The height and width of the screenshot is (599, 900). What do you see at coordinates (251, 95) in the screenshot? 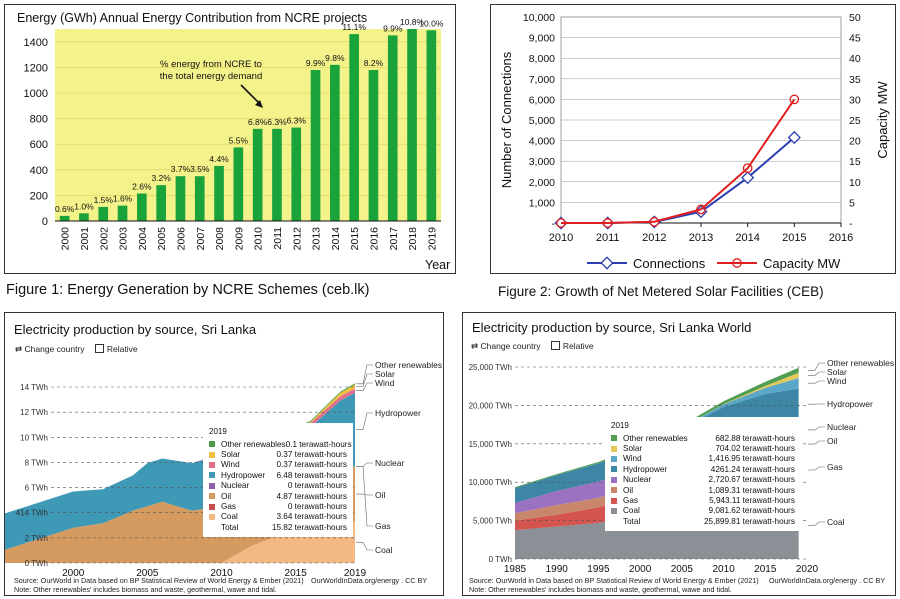
I see `annotation-arrow` at bounding box center [251, 95].